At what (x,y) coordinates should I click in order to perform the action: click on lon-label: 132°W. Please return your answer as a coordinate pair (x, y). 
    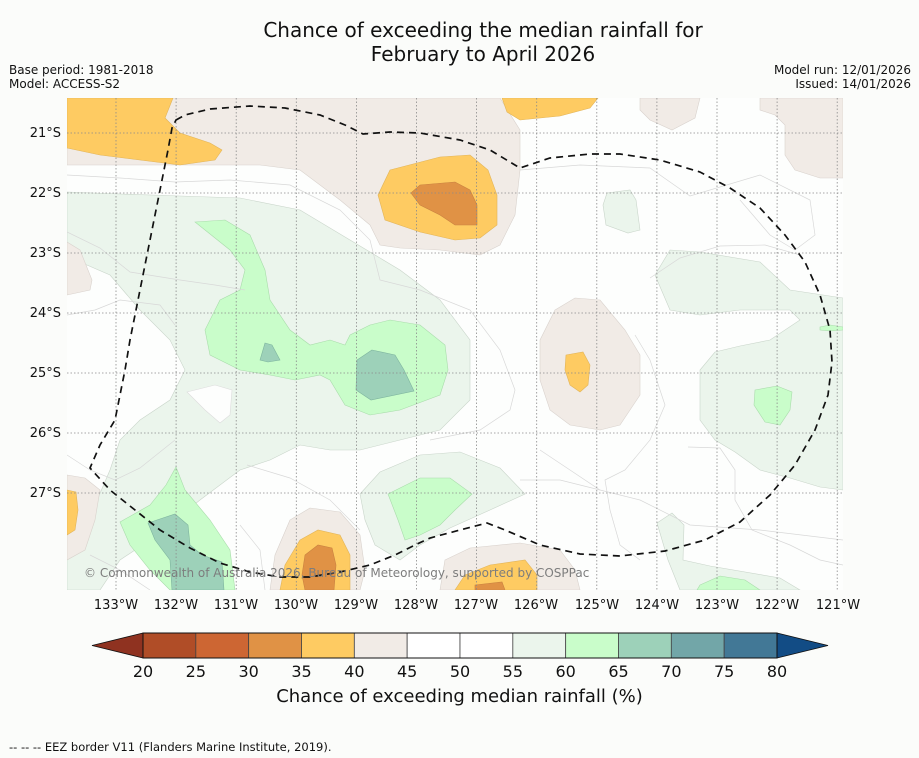
    Looking at the image, I should click on (176, 605).